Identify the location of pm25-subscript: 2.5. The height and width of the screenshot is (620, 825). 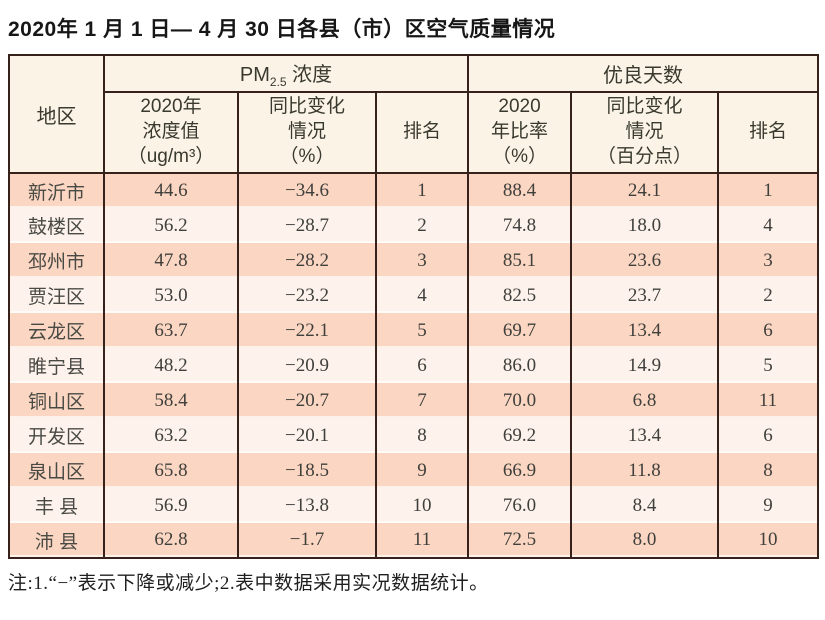
(278, 82).